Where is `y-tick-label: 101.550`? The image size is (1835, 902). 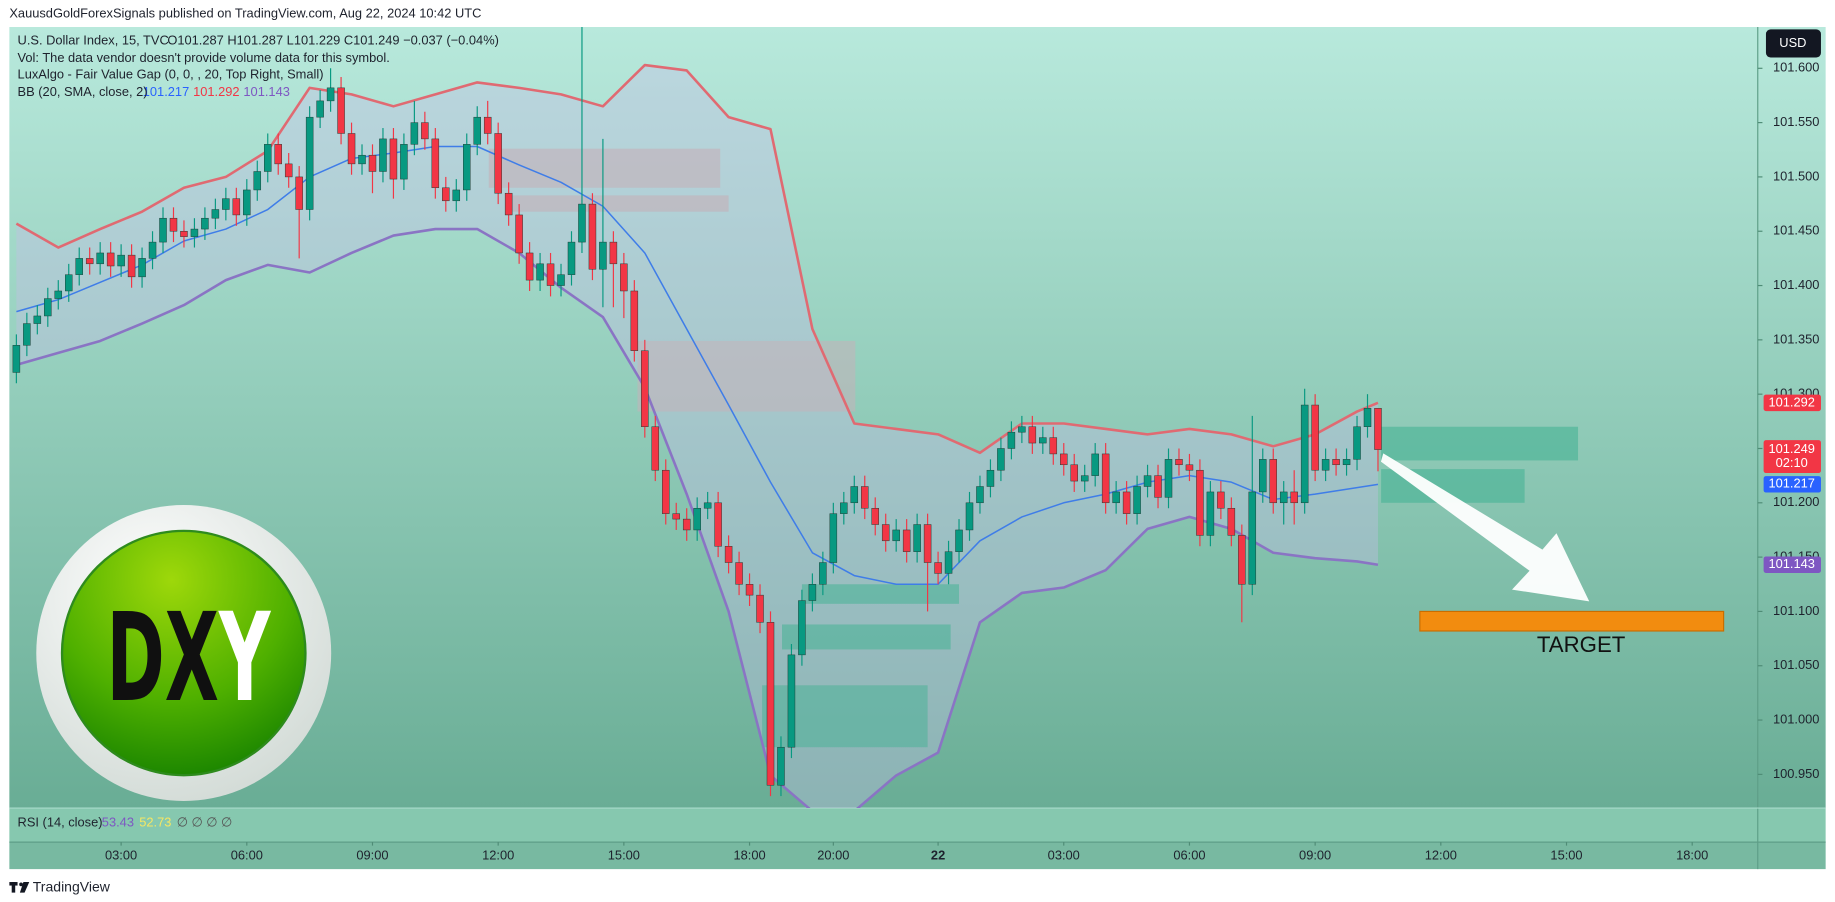 y-tick-label: 101.550 is located at coordinates (1796, 121).